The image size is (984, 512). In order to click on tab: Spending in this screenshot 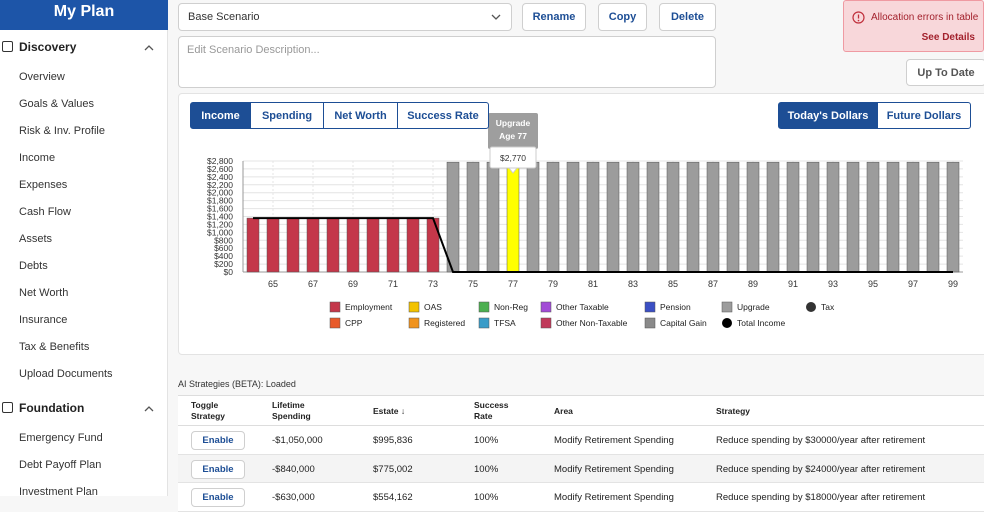, I will do `click(287, 115)`.